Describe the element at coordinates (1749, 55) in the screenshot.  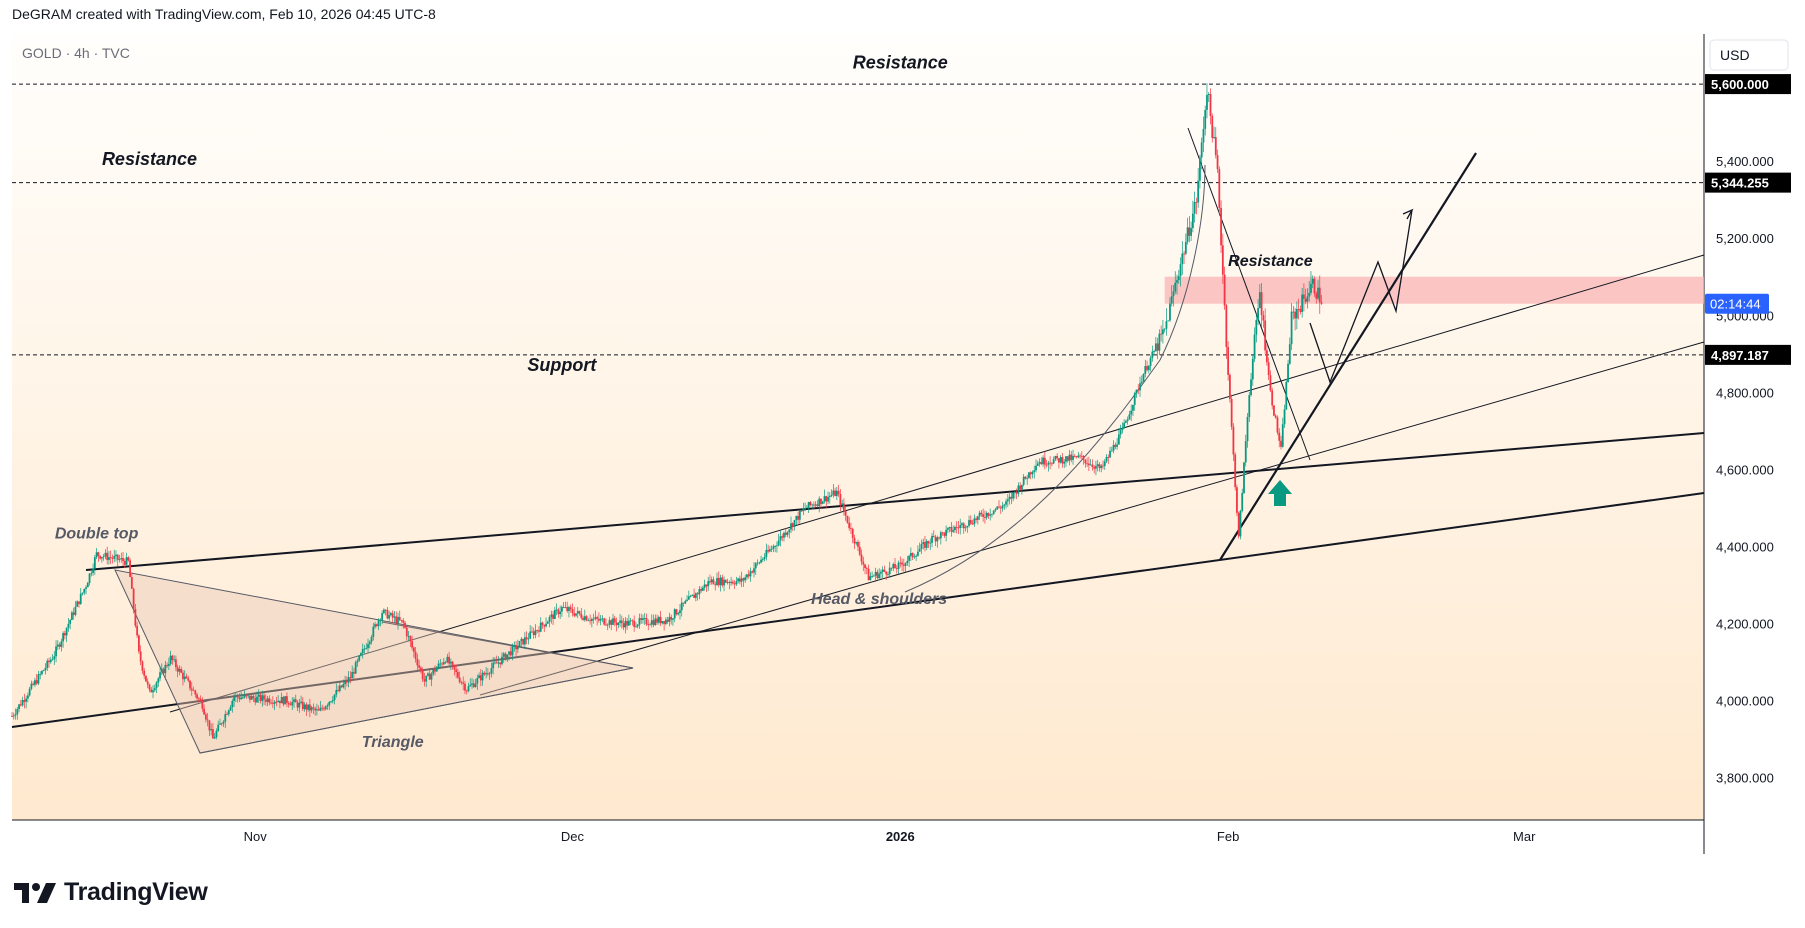
I see `currency-button` at that location.